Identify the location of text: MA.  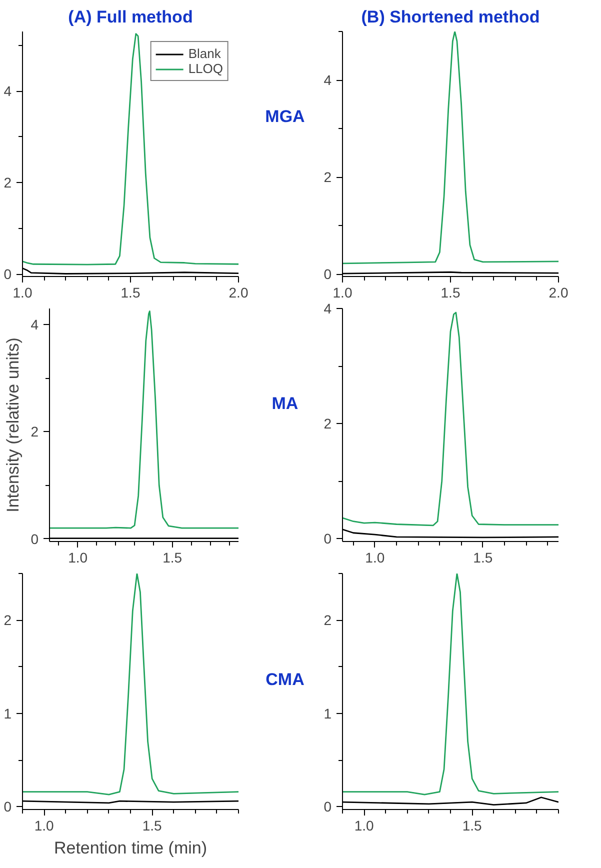
(285, 404).